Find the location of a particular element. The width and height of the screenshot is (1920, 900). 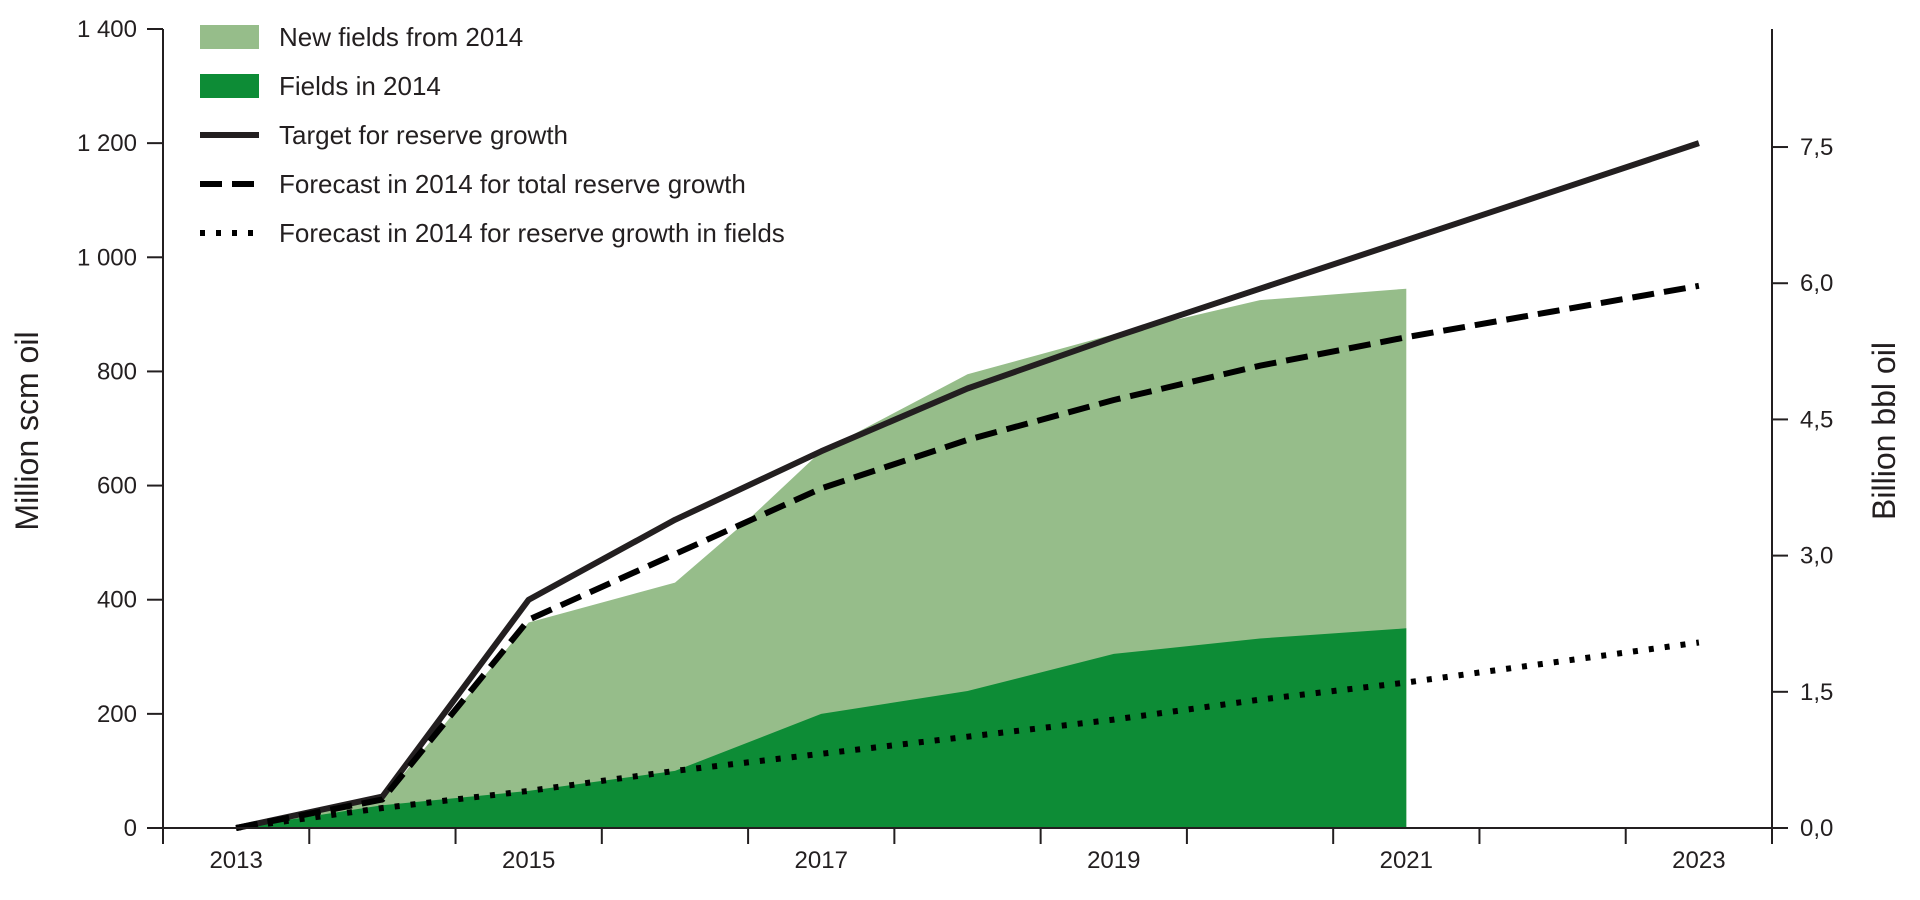

y-left-tick-label: 1 000 is located at coordinates (107, 257).